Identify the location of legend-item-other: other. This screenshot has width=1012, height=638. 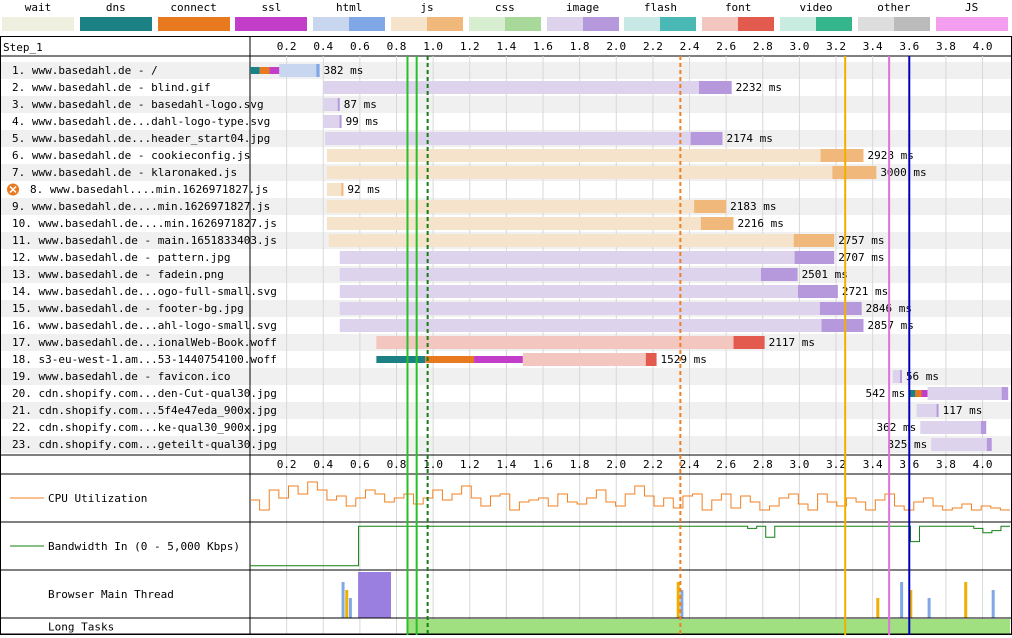
(894, 18).